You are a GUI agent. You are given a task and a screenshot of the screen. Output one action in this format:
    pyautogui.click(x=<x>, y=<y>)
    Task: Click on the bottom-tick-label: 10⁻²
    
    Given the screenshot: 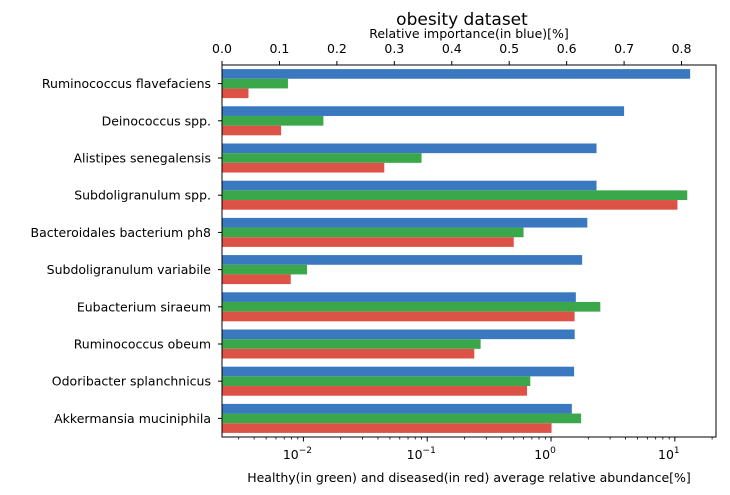 What is the action you would take?
    pyautogui.click(x=297, y=454)
    